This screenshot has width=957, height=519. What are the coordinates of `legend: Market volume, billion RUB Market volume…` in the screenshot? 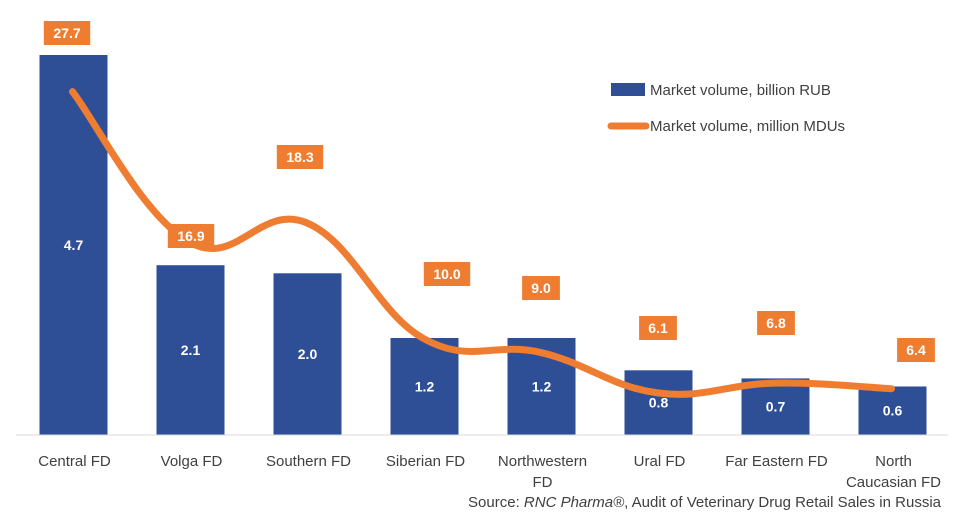 It's located at (726, 108).